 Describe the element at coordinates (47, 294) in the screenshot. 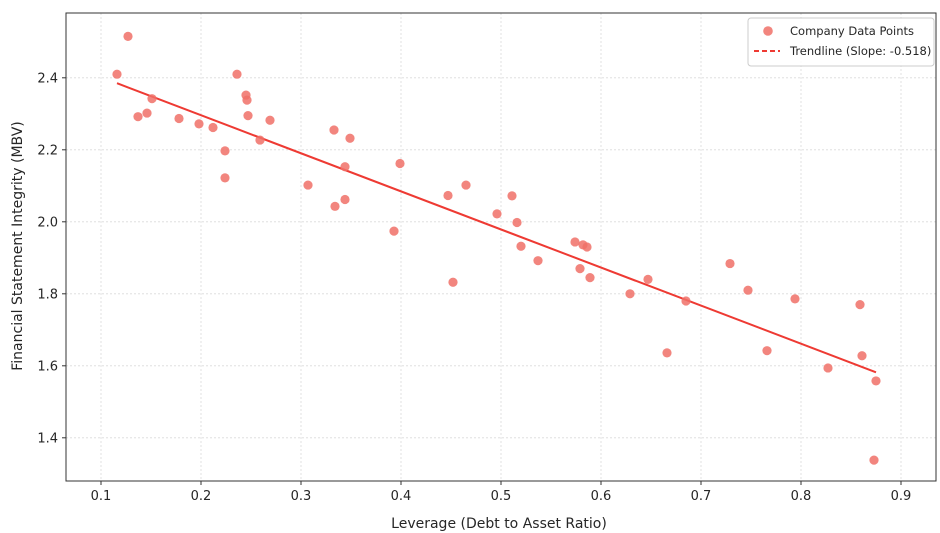

I see `y-tick-label: 1.8` at that location.